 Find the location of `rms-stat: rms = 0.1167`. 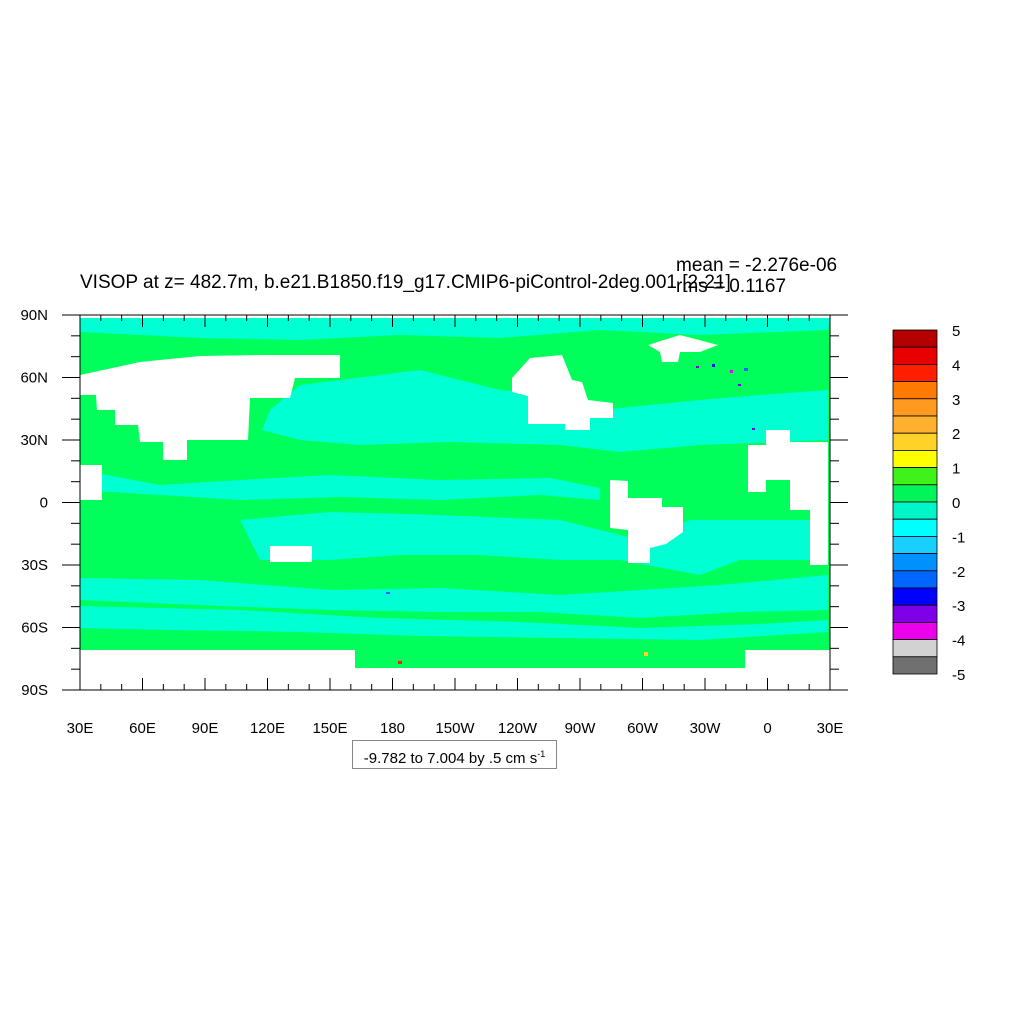

rms-stat: rms = 0.1167 is located at coordinates (731, 286).